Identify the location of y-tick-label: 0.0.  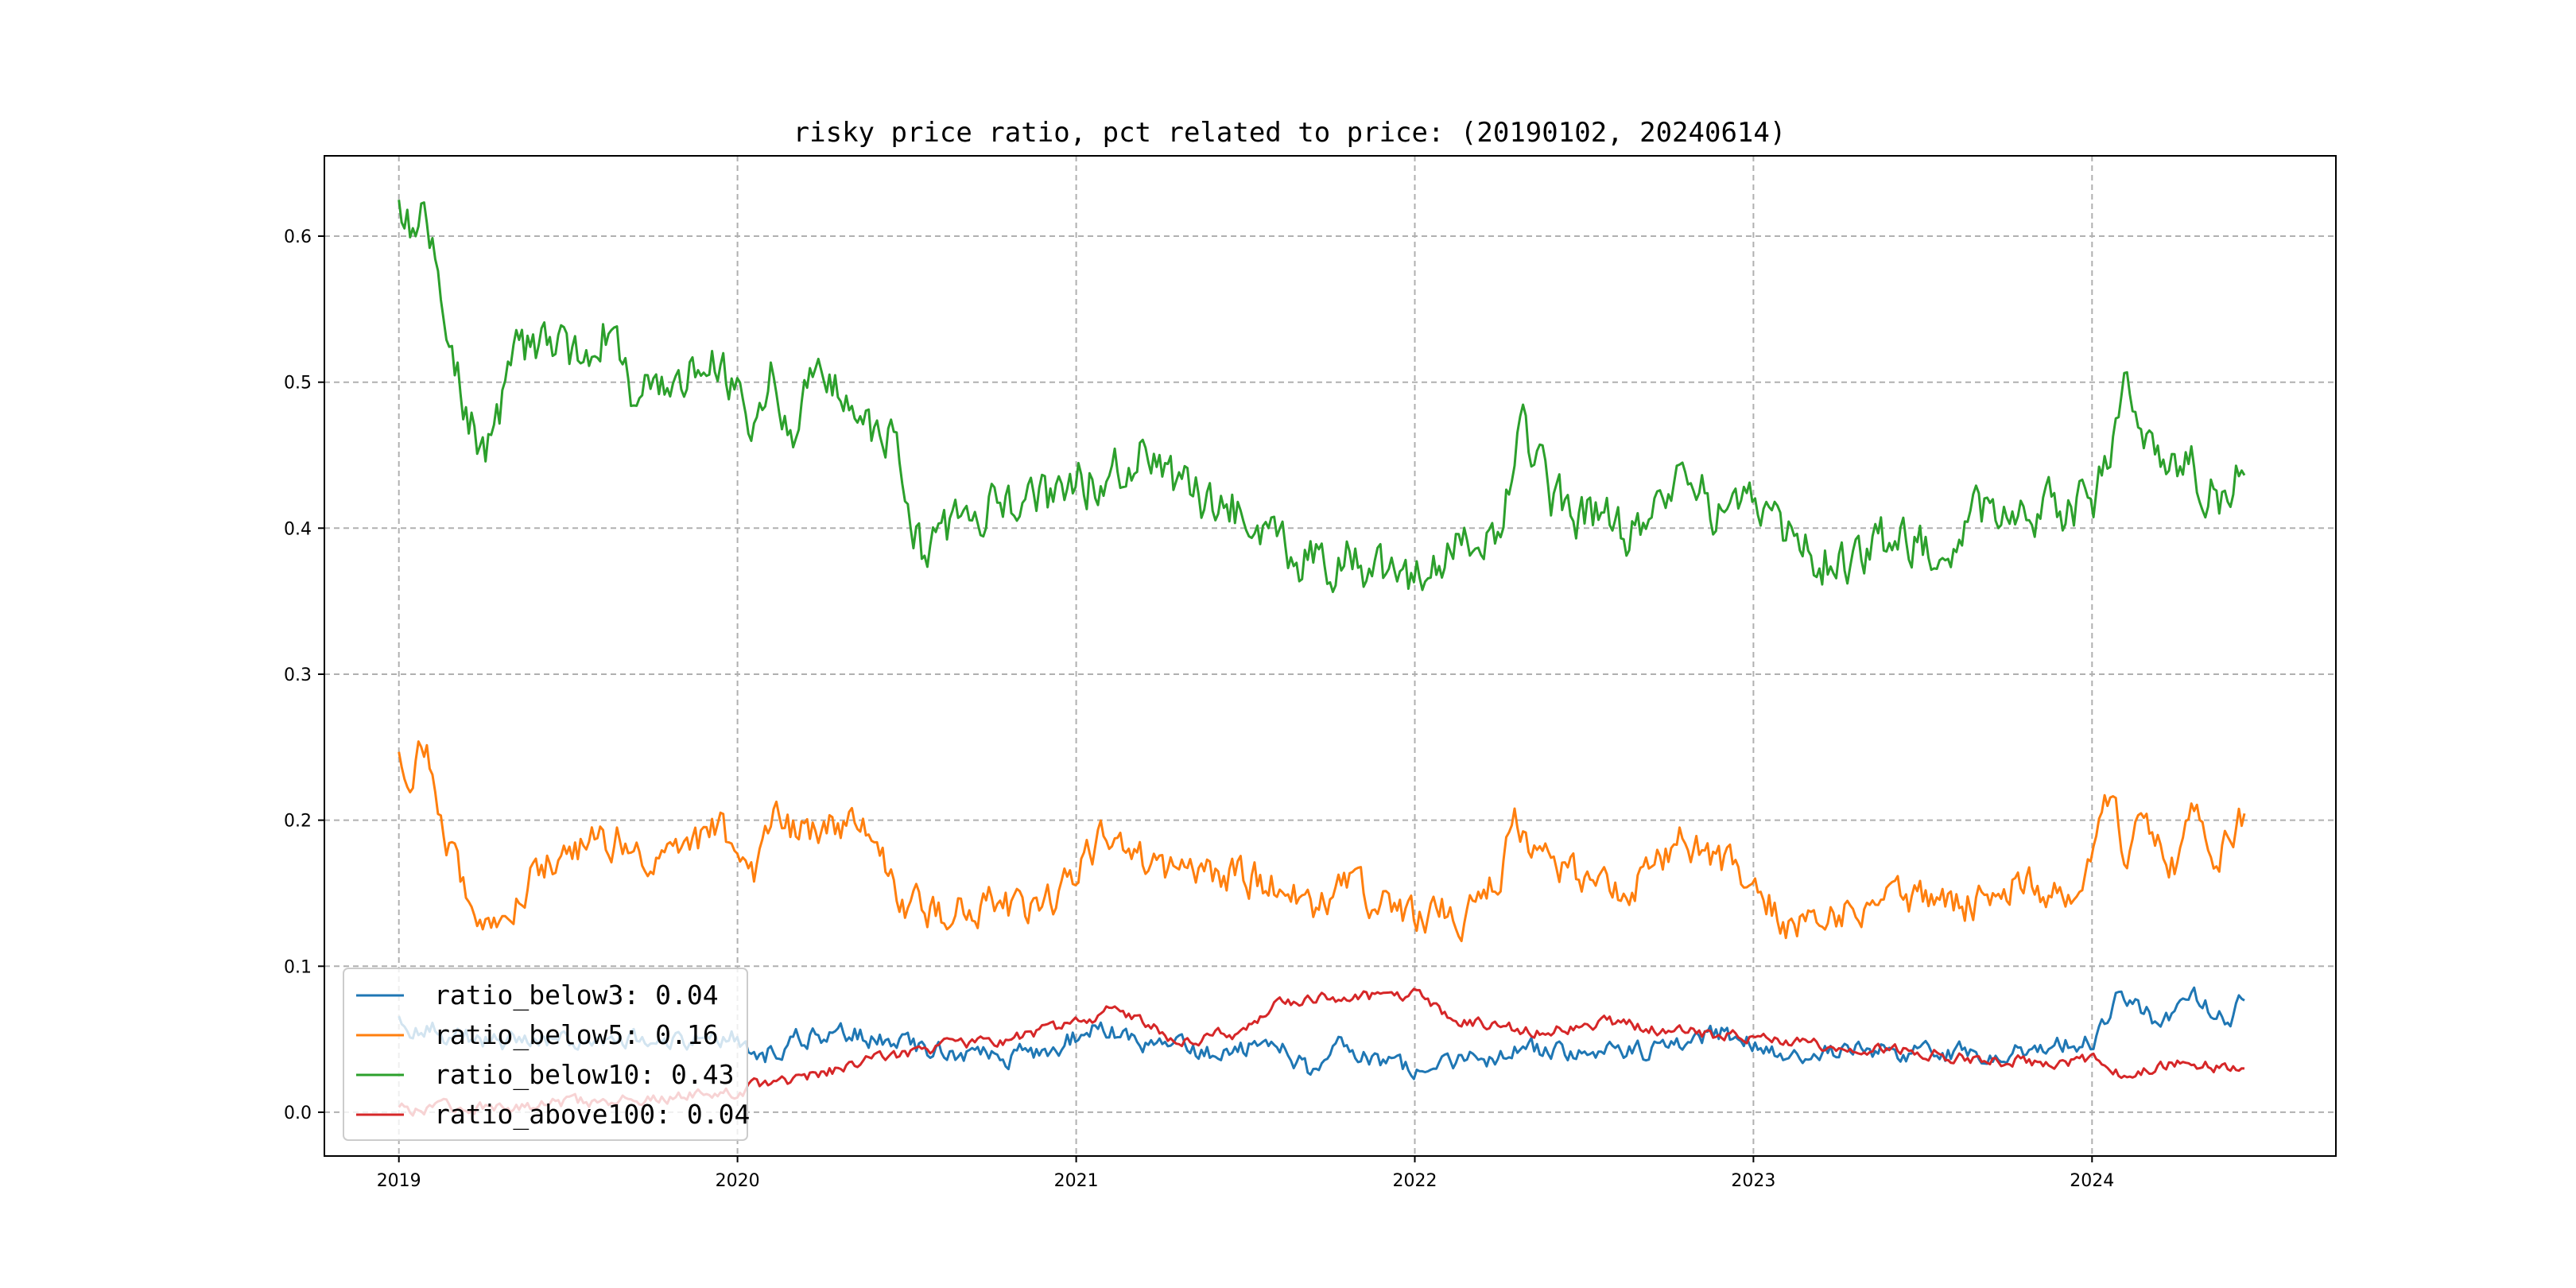
(298, 1114).